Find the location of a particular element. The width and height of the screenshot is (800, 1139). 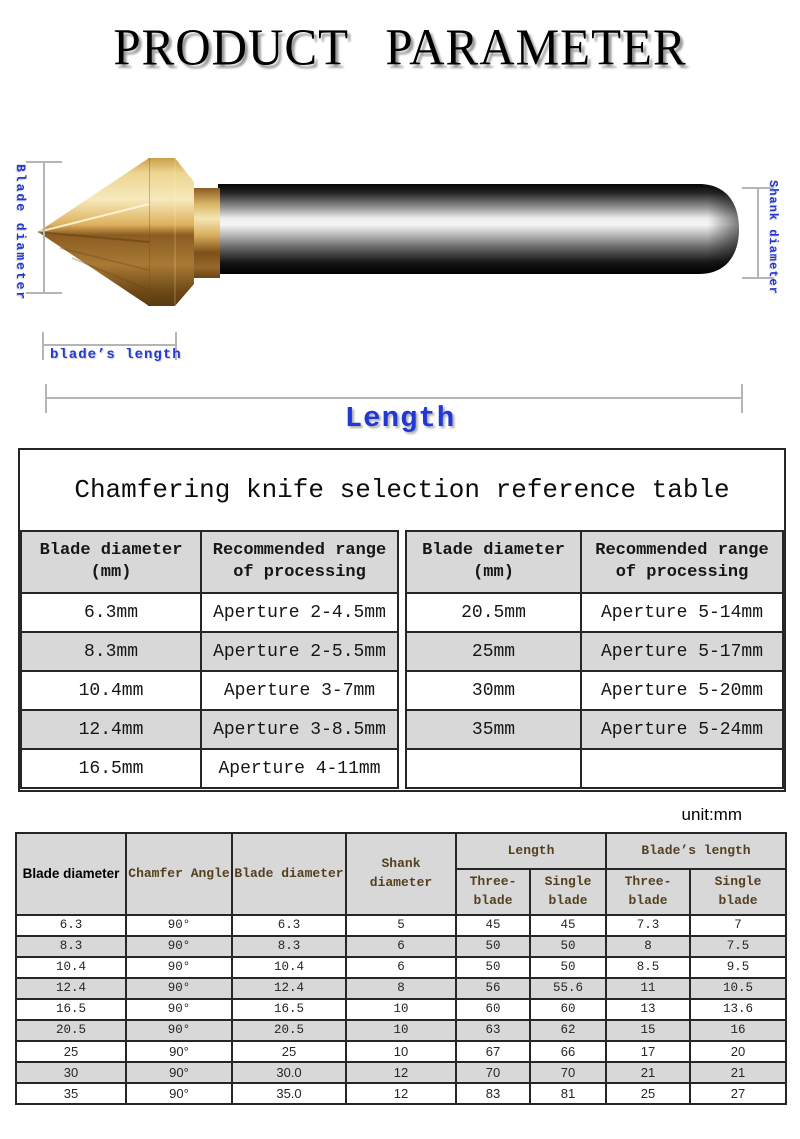

table-cell: 25mm is located at coordinates (493, 651).